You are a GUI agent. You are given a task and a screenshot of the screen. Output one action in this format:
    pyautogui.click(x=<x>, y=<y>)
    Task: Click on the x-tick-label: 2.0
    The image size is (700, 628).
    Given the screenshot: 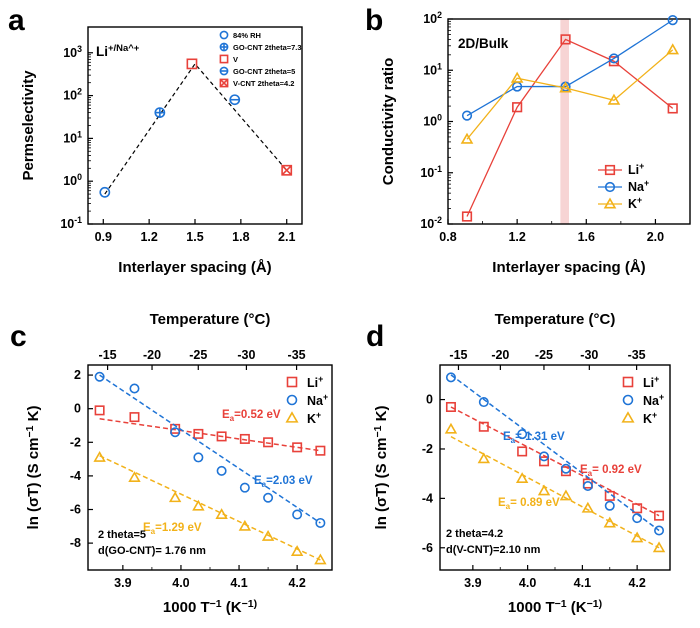 What is the action you would take?
    pyautogui.click(x=655, y=237)
    